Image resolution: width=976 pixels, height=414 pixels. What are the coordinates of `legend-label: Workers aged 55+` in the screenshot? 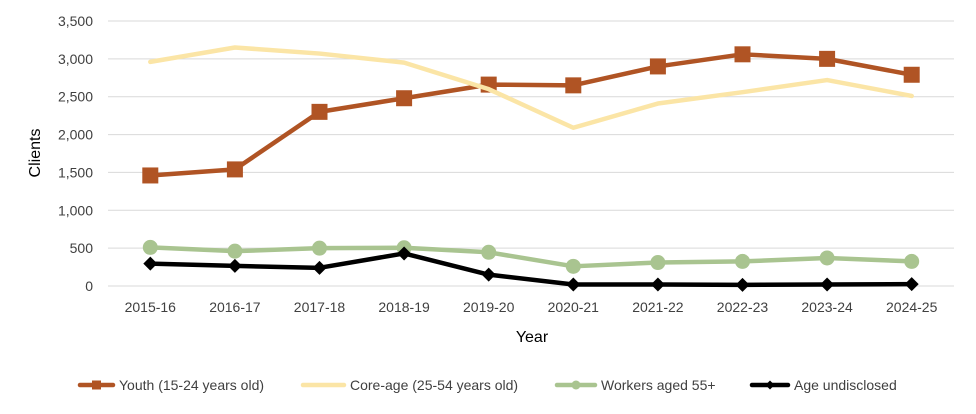 It's located at (658, 385).